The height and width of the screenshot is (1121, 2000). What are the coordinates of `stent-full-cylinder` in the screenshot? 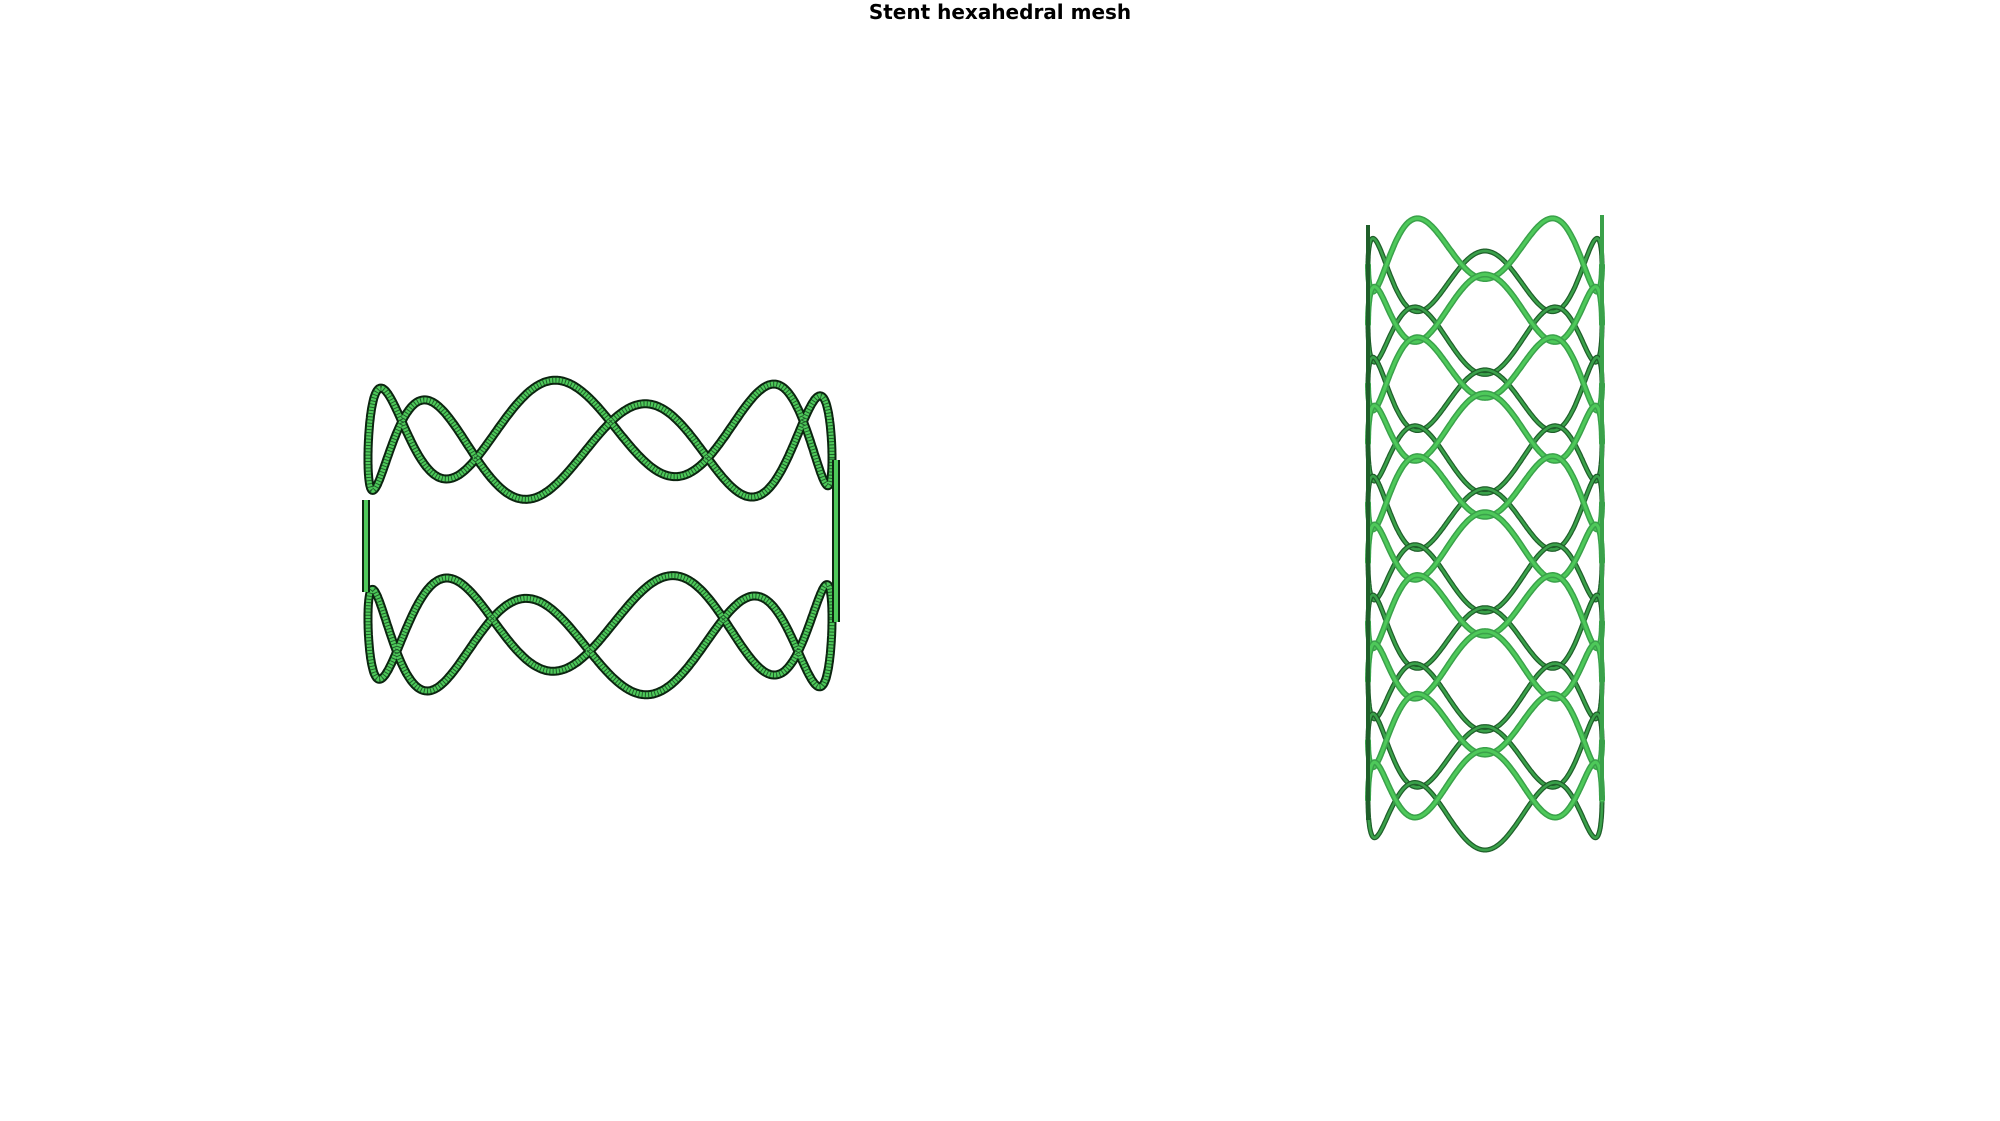 It's located at (1485, 534).